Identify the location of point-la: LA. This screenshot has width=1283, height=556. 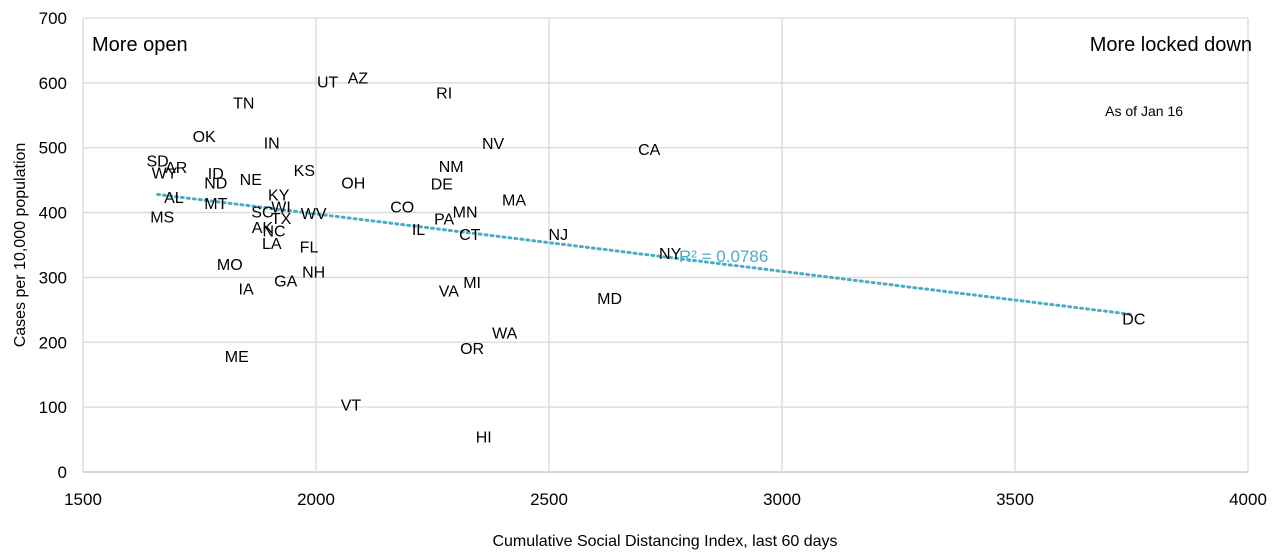
(272, 244).